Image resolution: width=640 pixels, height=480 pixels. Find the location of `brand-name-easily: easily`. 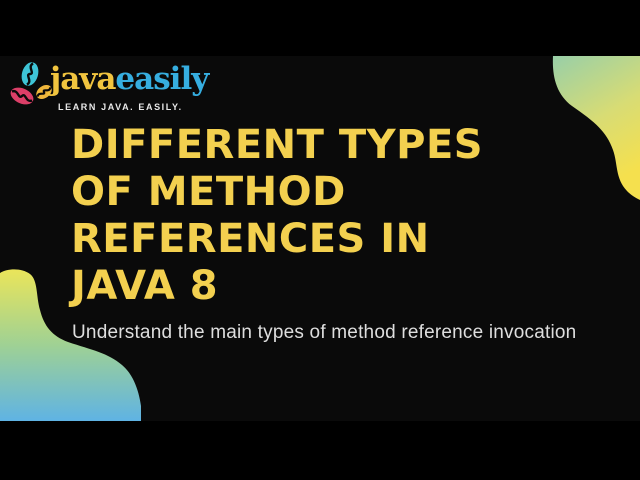

brand-name-easily: easily is located at coordinates (162, 79).